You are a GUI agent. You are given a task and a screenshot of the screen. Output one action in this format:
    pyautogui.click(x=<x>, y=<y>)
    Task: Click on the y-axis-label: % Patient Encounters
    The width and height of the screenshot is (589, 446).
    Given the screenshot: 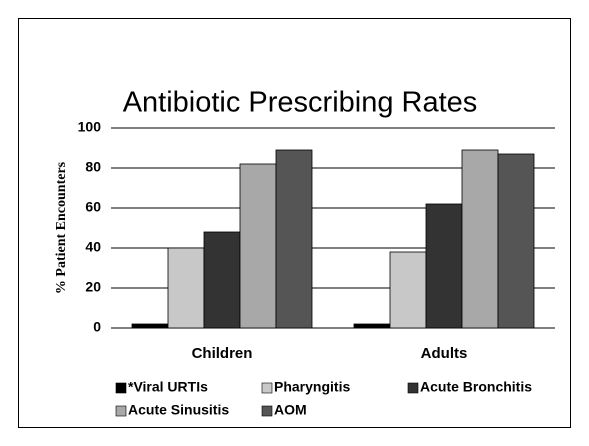 What is the action you would take?
    pyautogui.click(x=61, y=227)
    